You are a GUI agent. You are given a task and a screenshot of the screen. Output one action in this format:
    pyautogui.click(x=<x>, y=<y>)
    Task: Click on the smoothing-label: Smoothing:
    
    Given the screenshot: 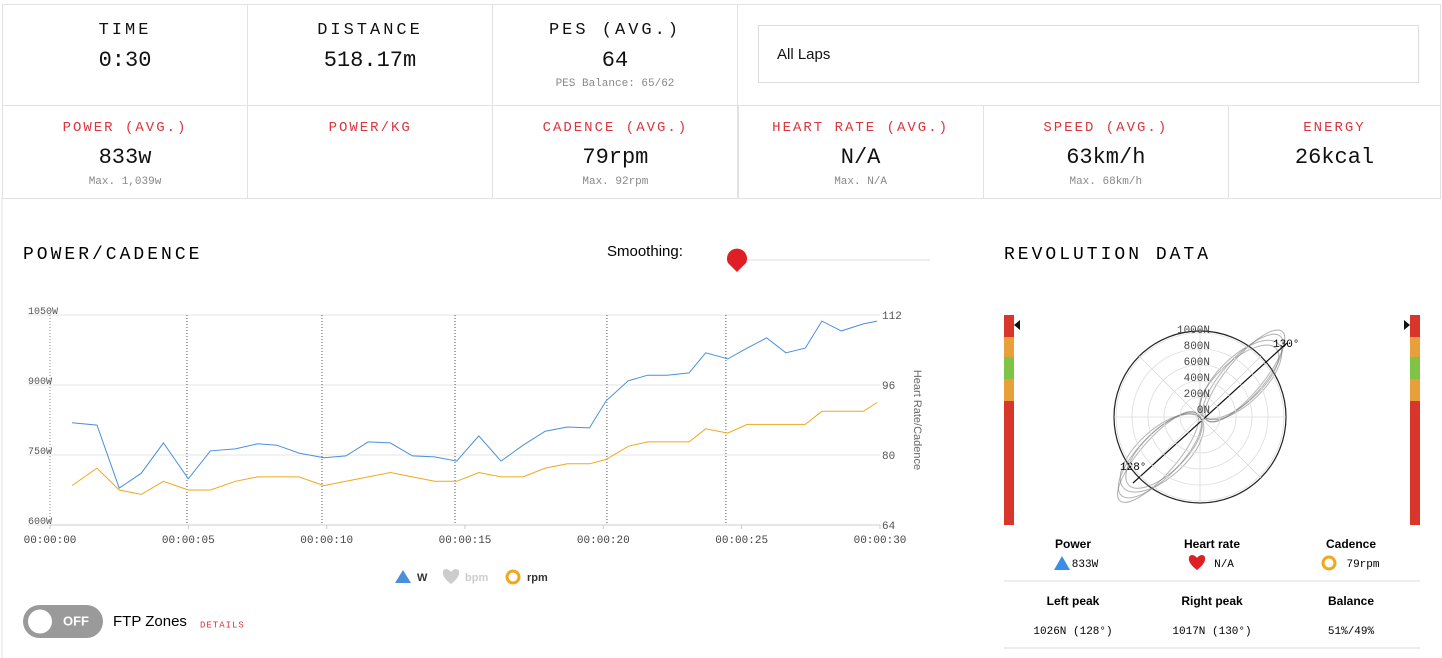 What is the action you would take?
    pyautogui.click(x=645, y=251)
    